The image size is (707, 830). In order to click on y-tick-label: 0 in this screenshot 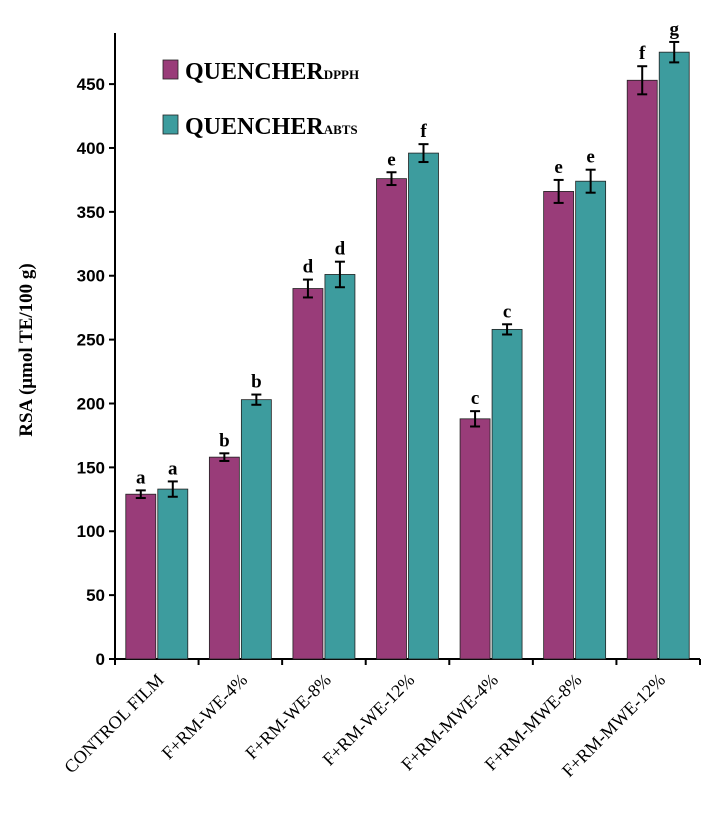, I will do `click(100, 659)`.